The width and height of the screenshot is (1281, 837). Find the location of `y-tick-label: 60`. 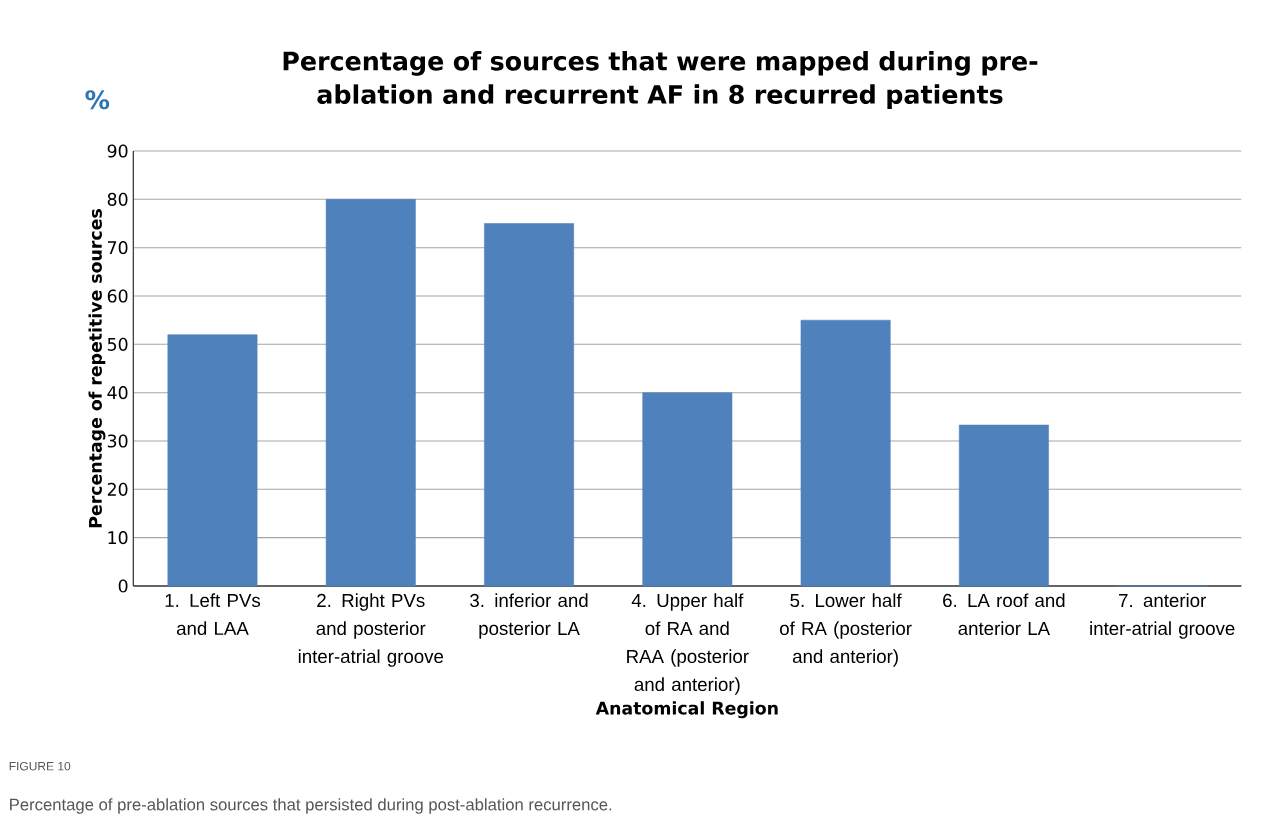

y-tick-label: 60 is located at coordinates (117, 296).